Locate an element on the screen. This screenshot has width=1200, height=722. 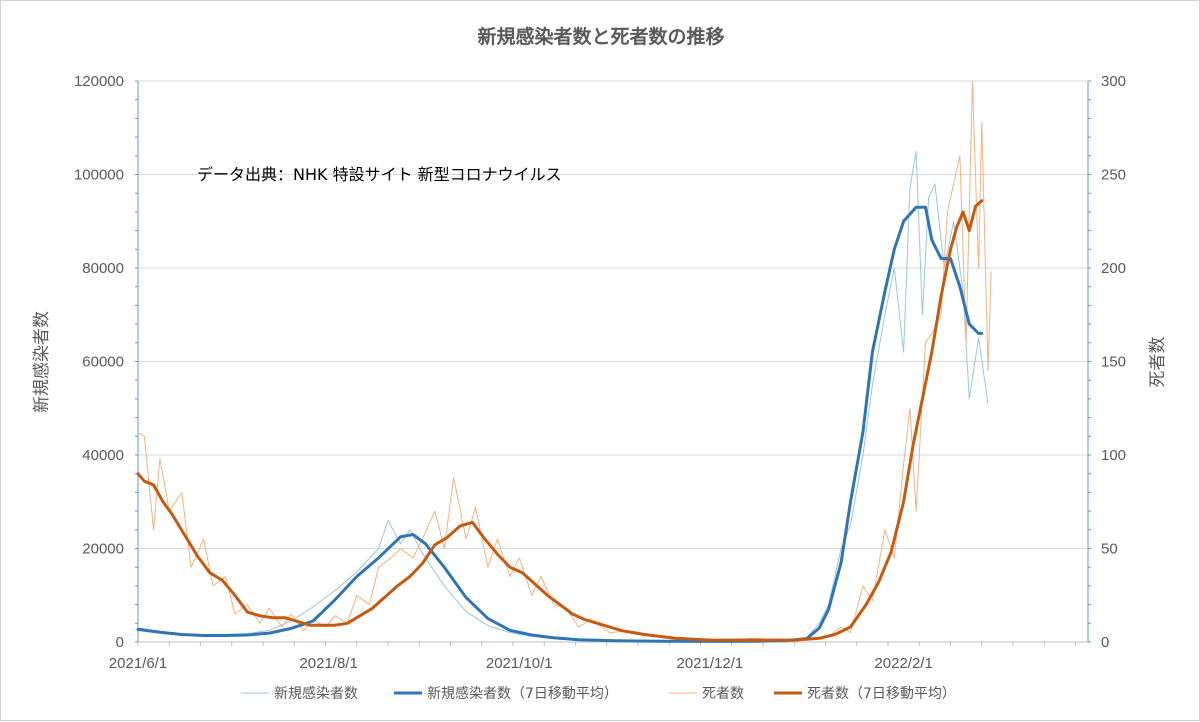
y-left-tick-label: 60000 is located at coordinates (103, 362).